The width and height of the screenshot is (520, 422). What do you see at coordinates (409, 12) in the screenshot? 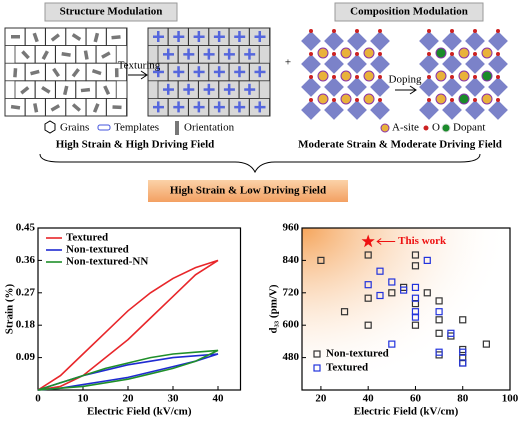
I see `composition-title: Composition Modulation` at bounding box center [409, 12].